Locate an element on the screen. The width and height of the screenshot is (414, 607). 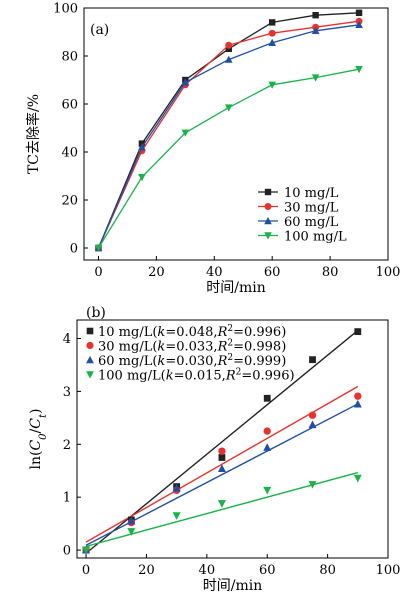
panel-b-x-tick-label: 40 is located at coordinates (207, 570).